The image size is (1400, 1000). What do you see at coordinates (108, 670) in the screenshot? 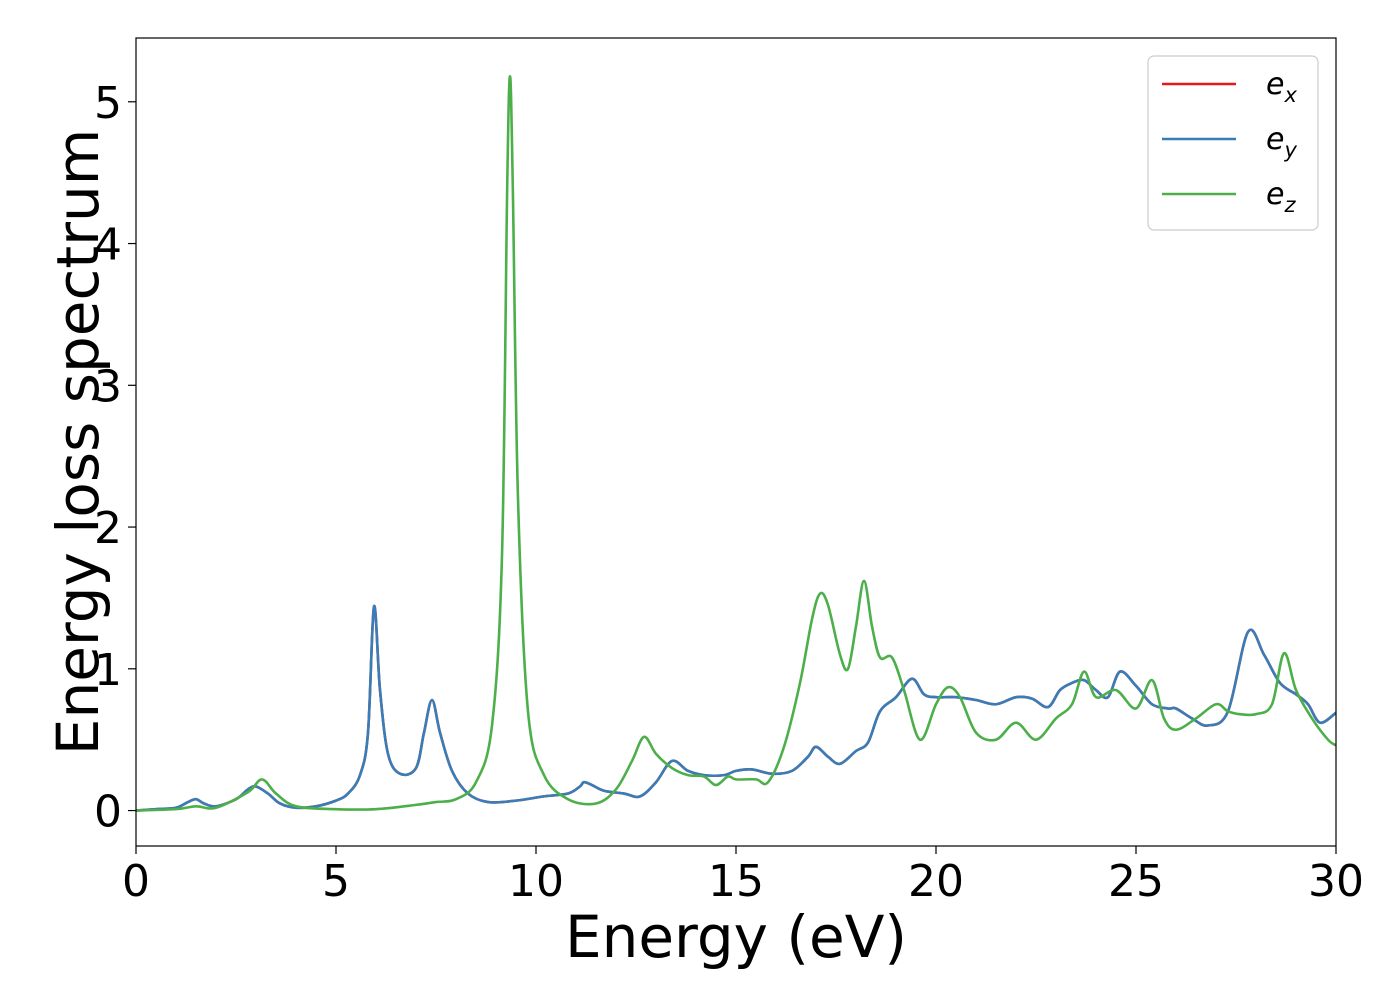
I see `y-tick-label: 1` at bounding box center [108, 670].